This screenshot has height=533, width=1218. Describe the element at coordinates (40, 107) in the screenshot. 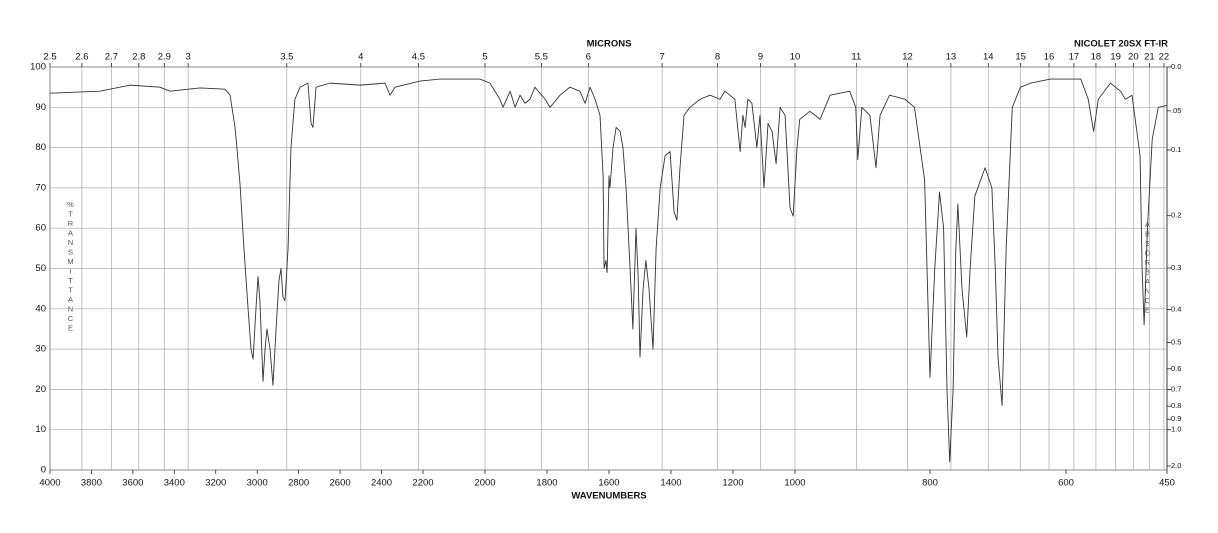

I see `y-tick-label: 90` at that location.